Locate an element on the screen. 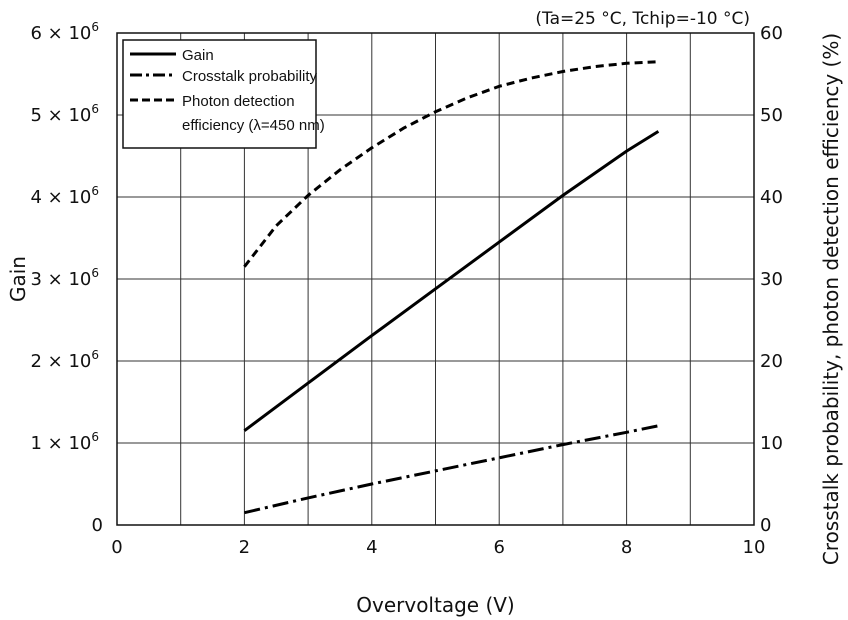 Image resolution: width=848 pixels, height=620 pixels. y-left-tick-label: 4 × 10⁶ is located at coordinates (64, 196).